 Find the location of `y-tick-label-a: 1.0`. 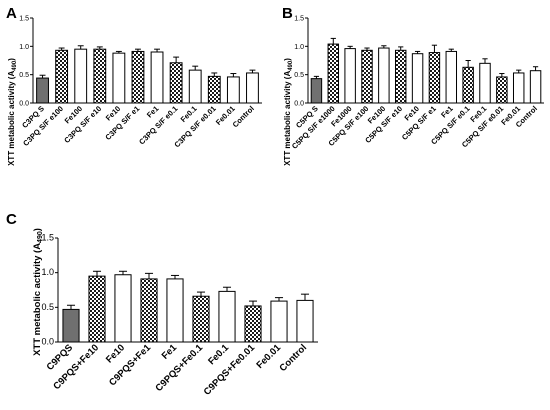

y-tick-label-a: 1.0 is located at coordinates (24, 47).